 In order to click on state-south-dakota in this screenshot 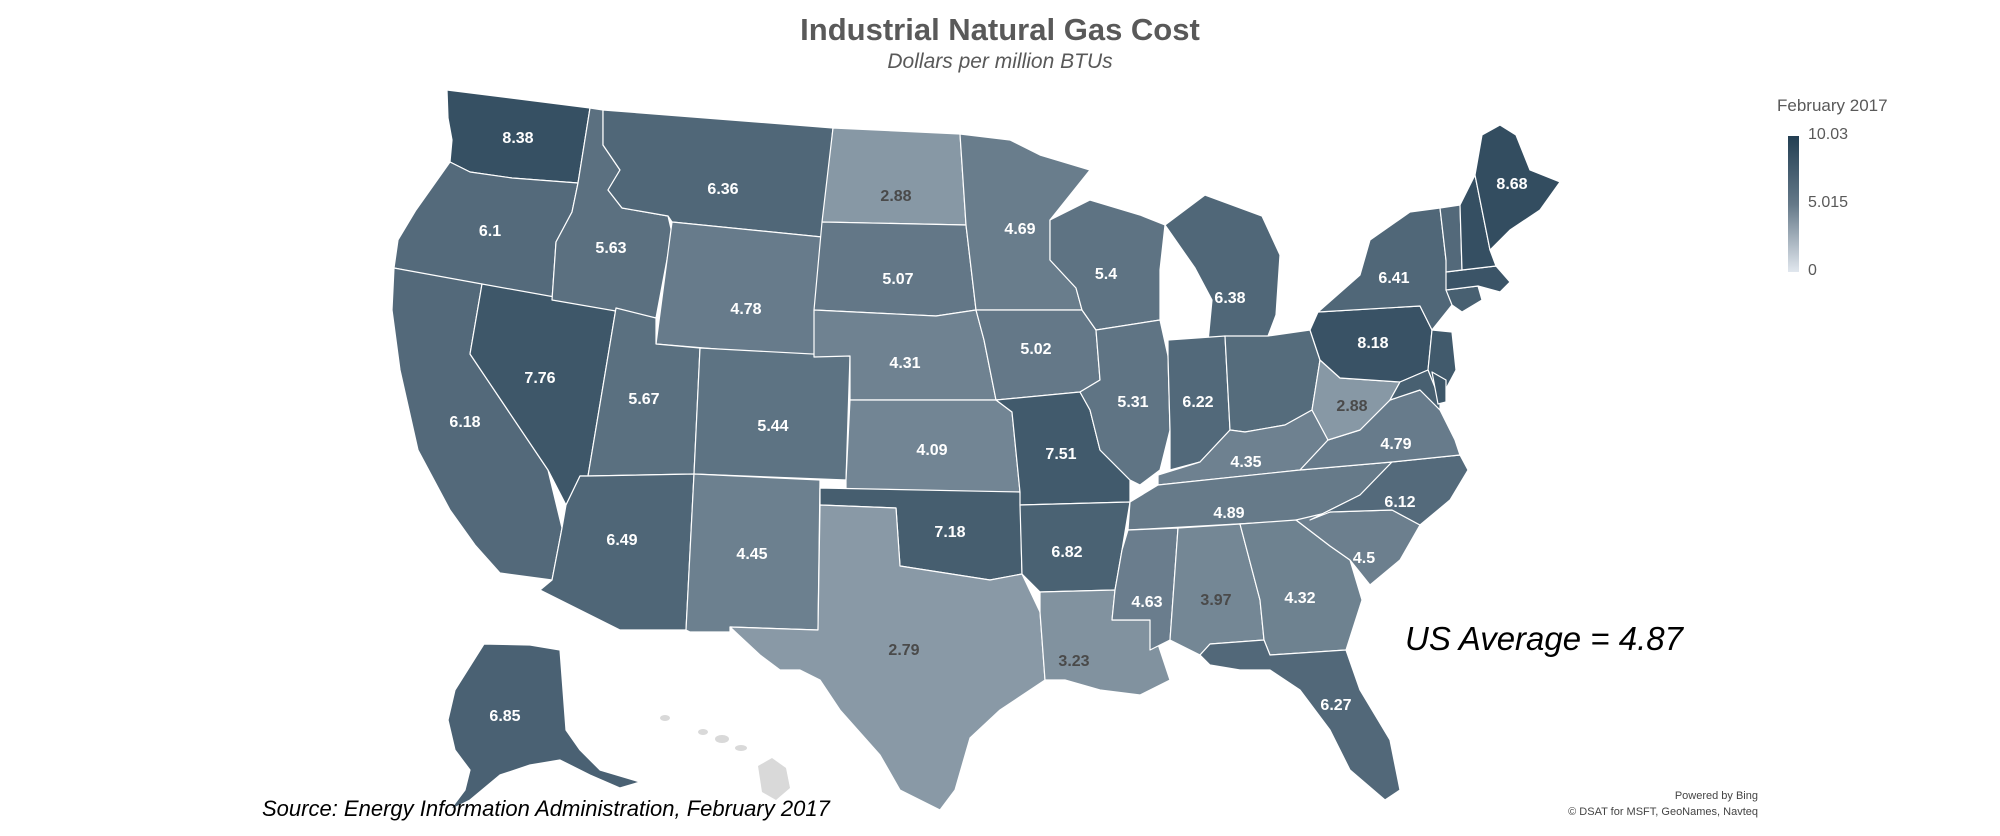, I will do `click(895, 269)`.